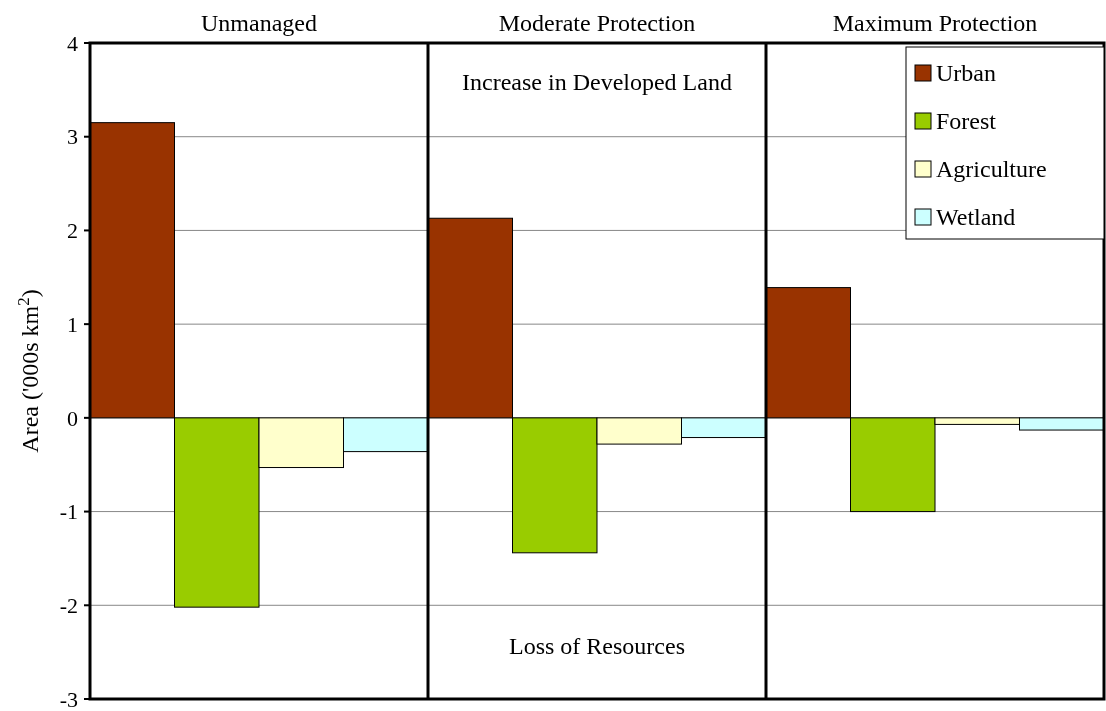 This screenshot has height=711, width=1106. Describe the element at coordinates (597, 82) in the screenshot. I see `annotation: Increase in Developed Land` at that location.